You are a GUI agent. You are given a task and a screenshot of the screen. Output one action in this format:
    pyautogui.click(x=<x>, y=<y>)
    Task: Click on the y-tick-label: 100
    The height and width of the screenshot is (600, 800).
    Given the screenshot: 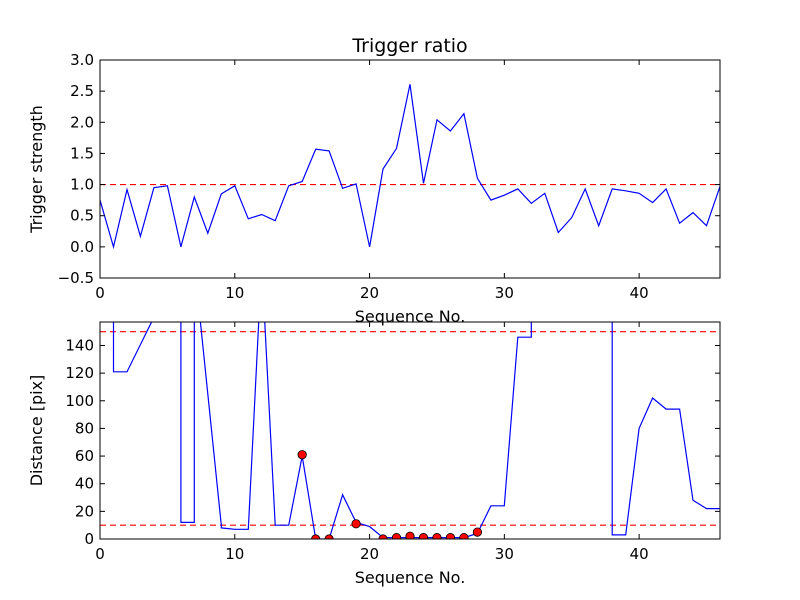 What is the action you would take?
    pyautogui.click(x=79, y=401)
    